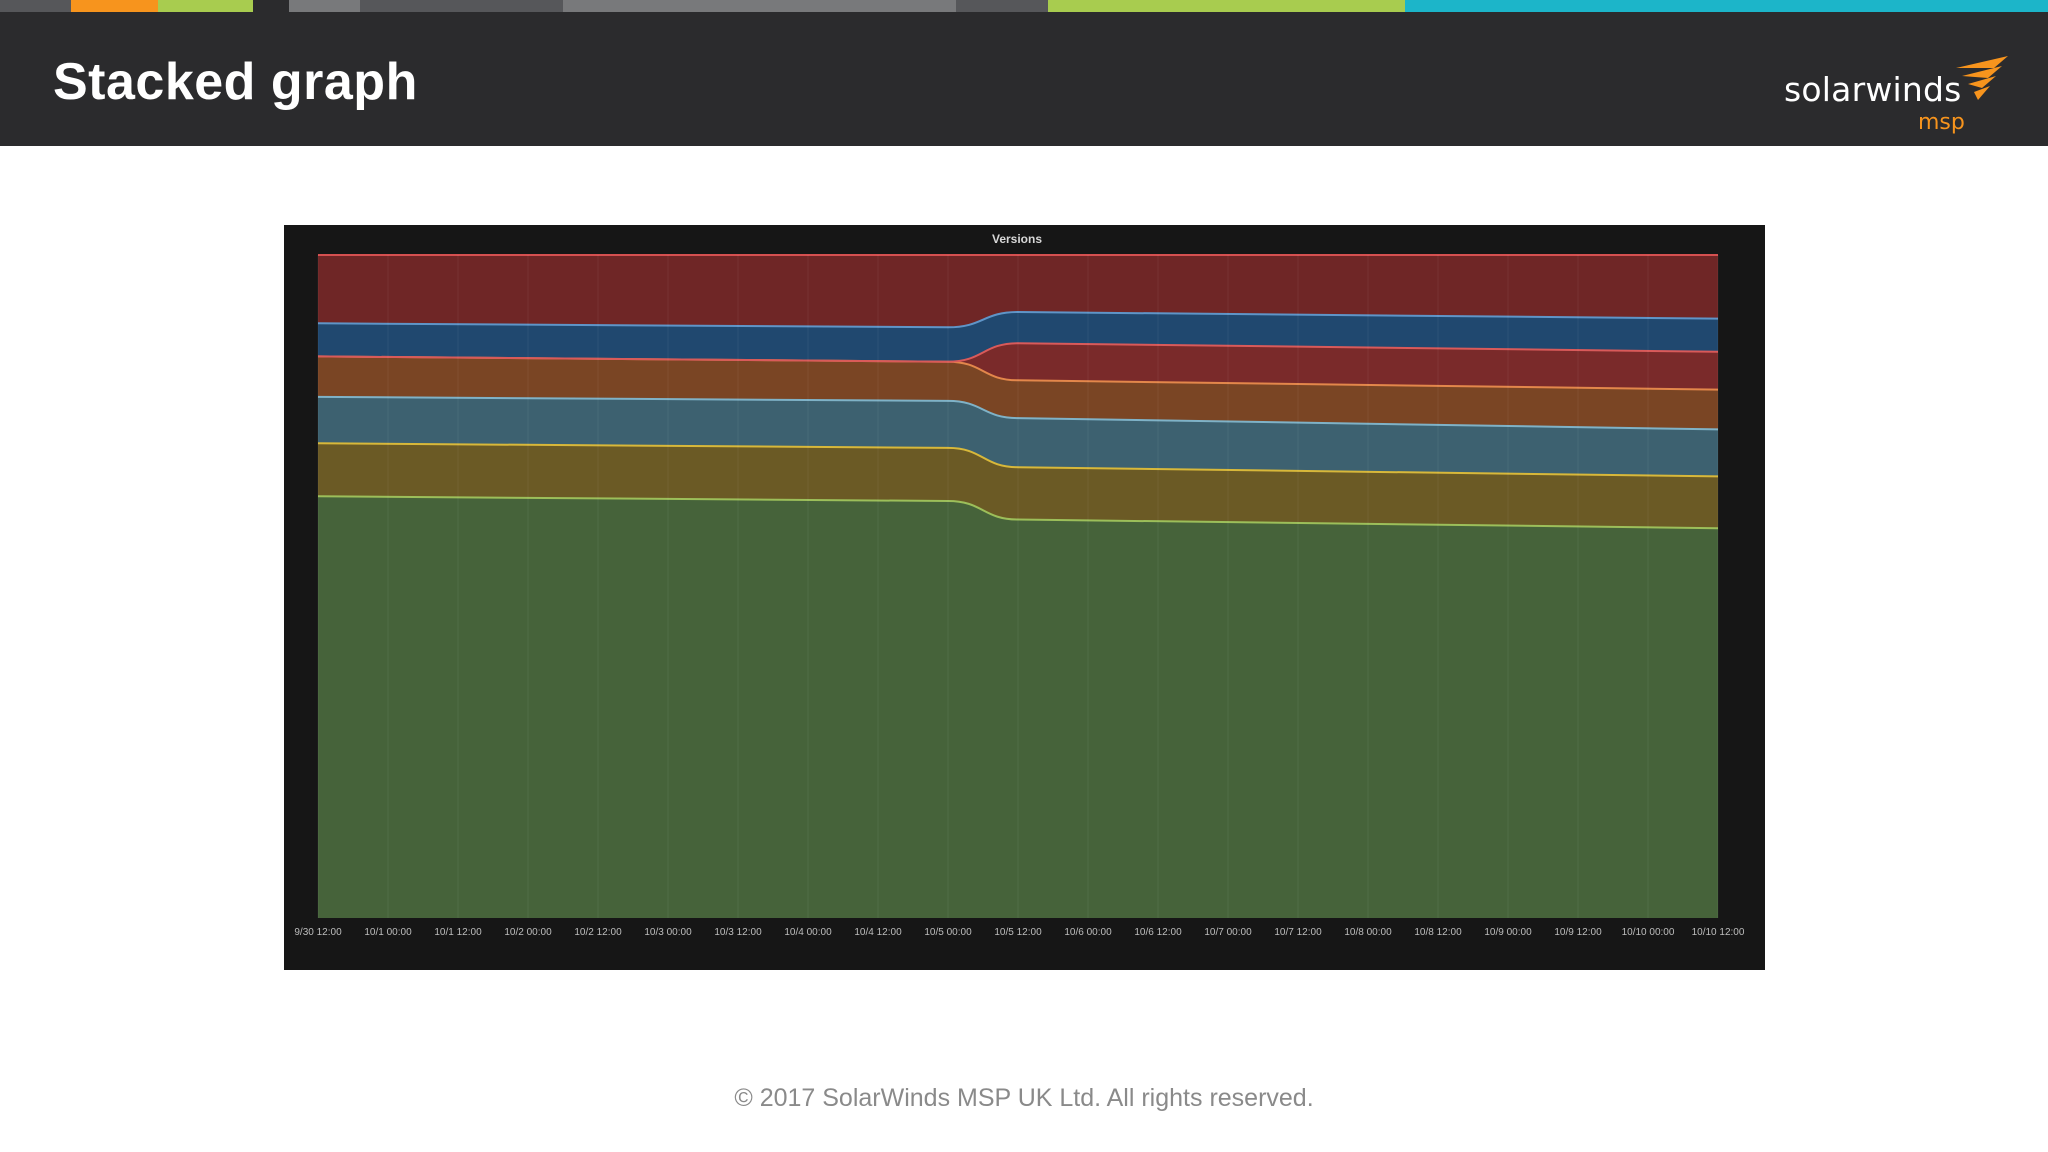 Image resolution: width=2048 pixels, height=1152 pixels. What do you see at coordinates (1941, 122) in the screenshot?
I see `logo-subtext: msp` at bounding box center [1941, 122].